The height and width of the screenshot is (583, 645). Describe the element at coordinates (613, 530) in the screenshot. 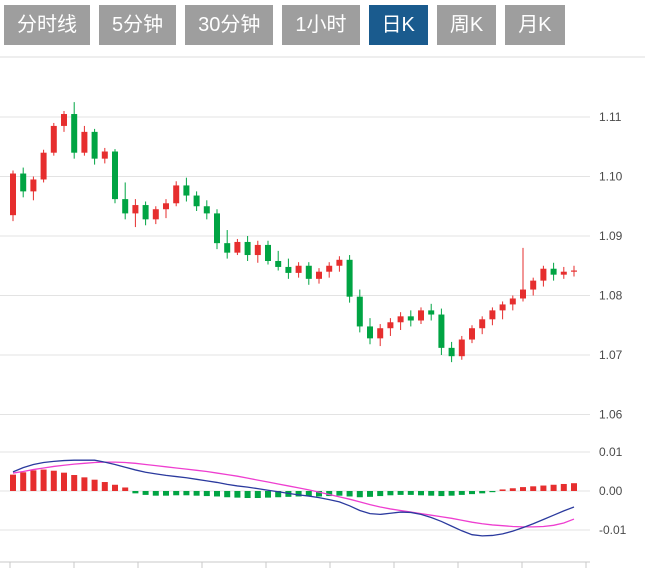

I see `svg-text: -0.01` at that location.